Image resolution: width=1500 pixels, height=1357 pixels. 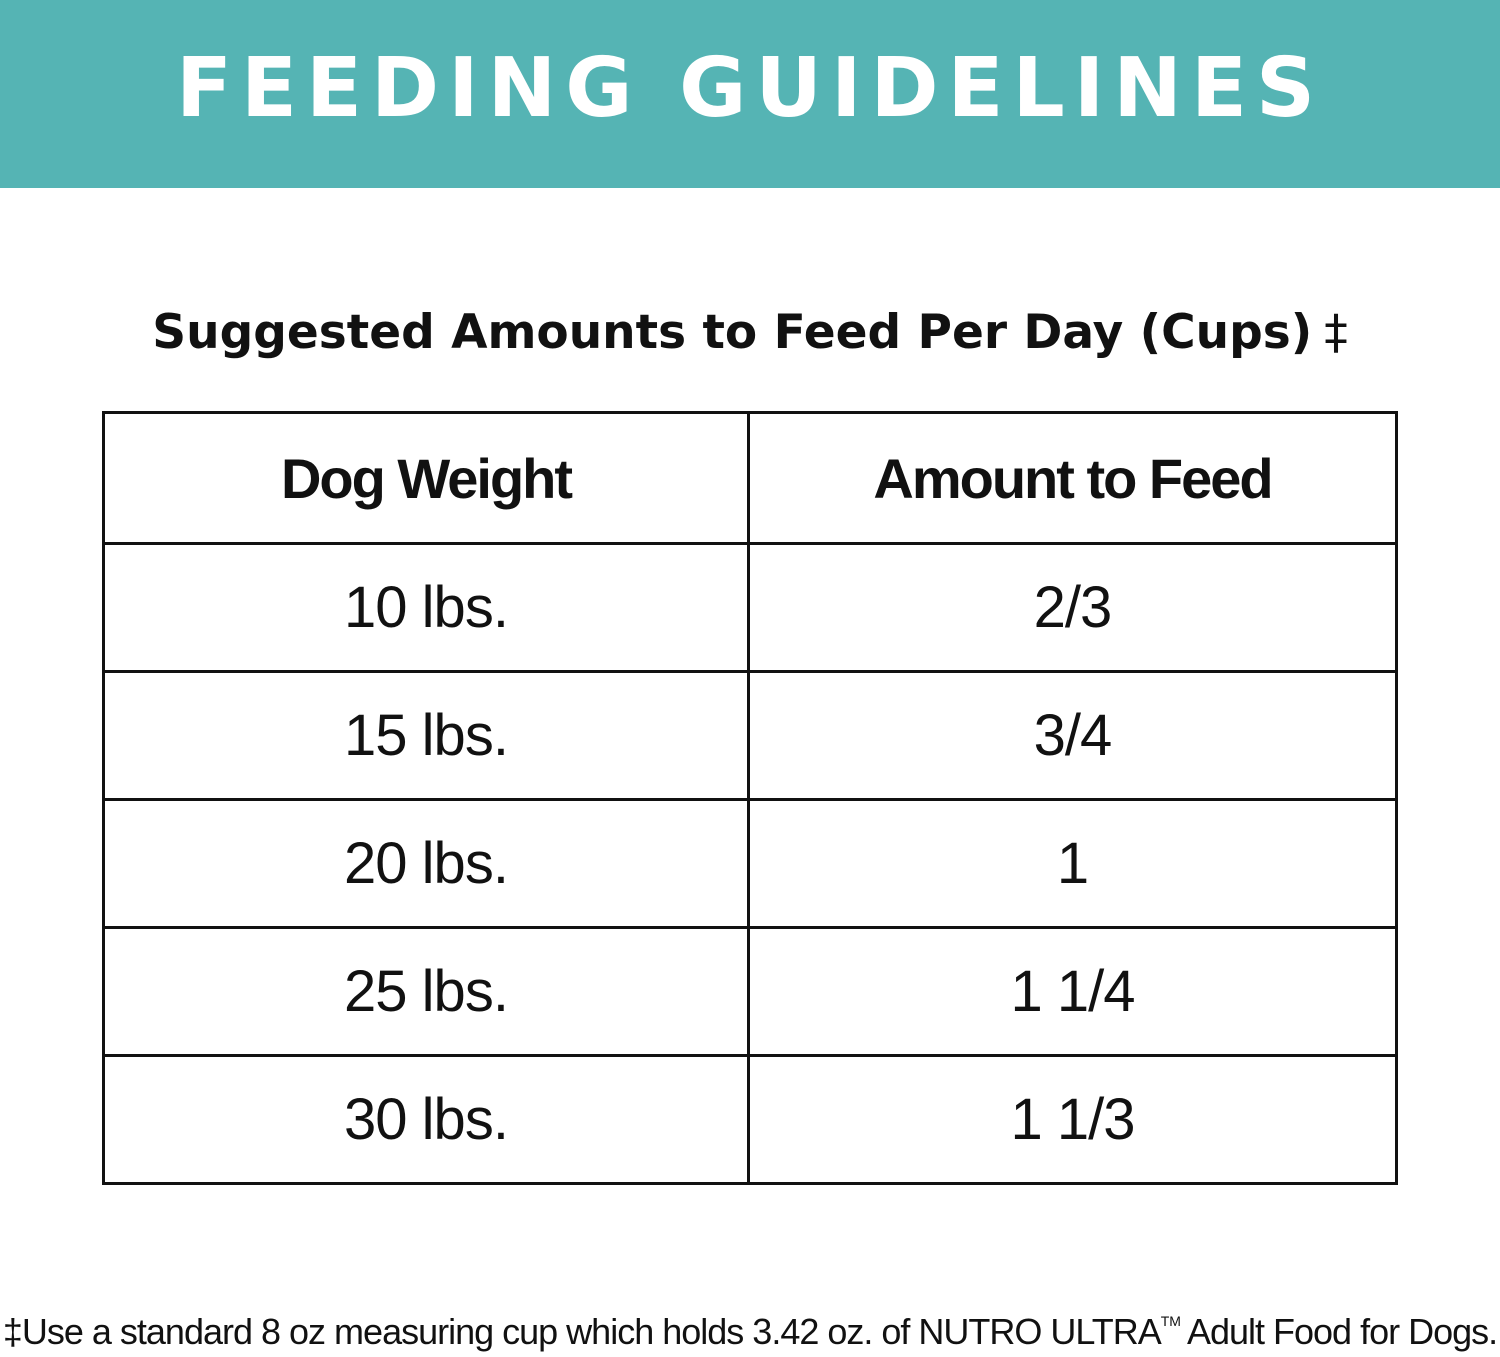 I want to click on dagger-symbol: ‡, so click(x=1336, y=332).